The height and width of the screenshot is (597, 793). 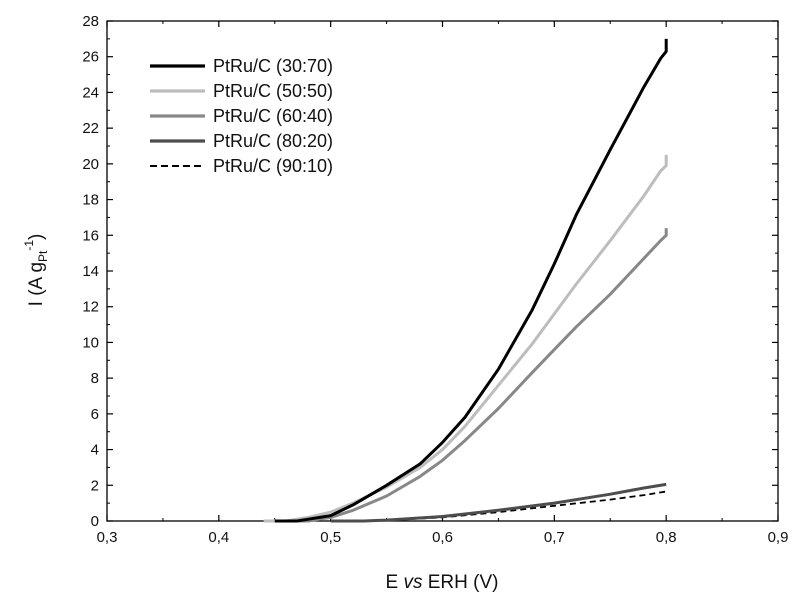 What do you see at coordinates (273, 116) in the screenshot?
I see `legend-label-3: PtRu/C (60:40)` at bounding box center [273, 116].